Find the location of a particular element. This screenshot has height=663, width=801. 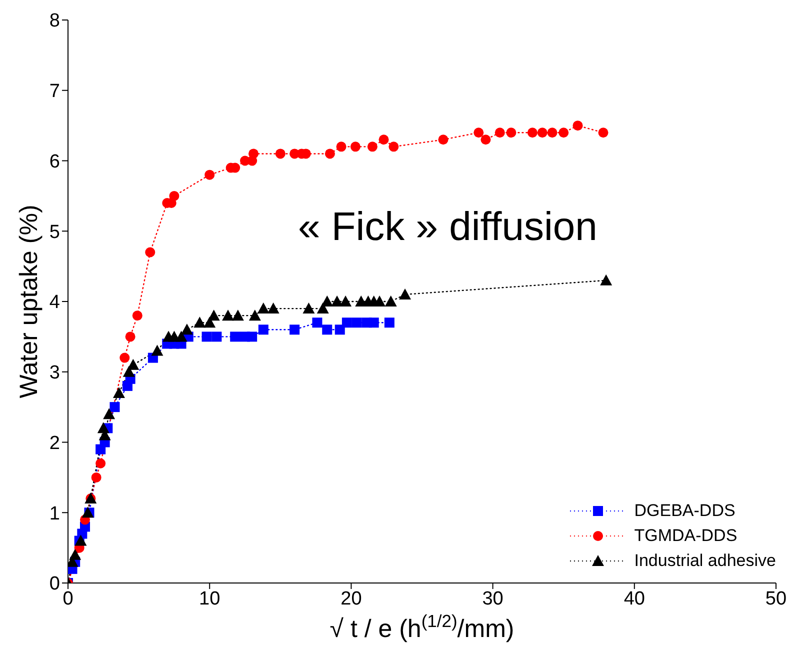

y-tick-label: 4 is located at coordinates (54, 303).